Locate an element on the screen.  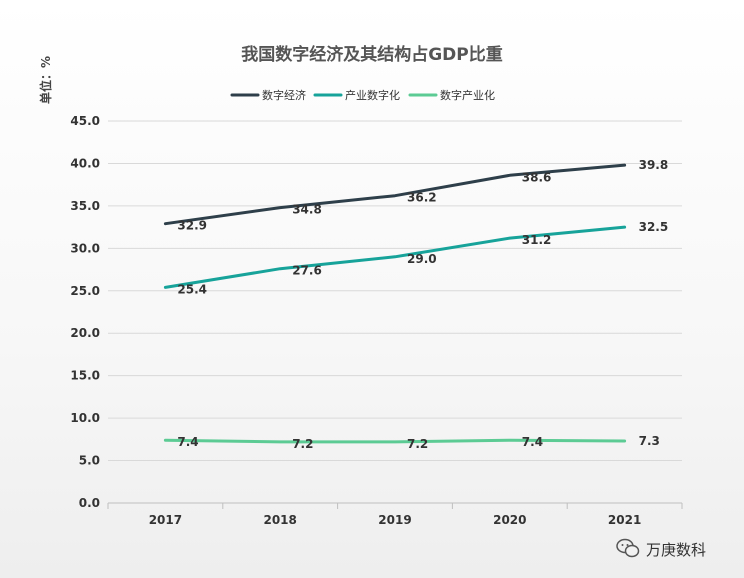
legend: 数字经济 产业数字化 数字产业化 is located at coordinates (362, 95).